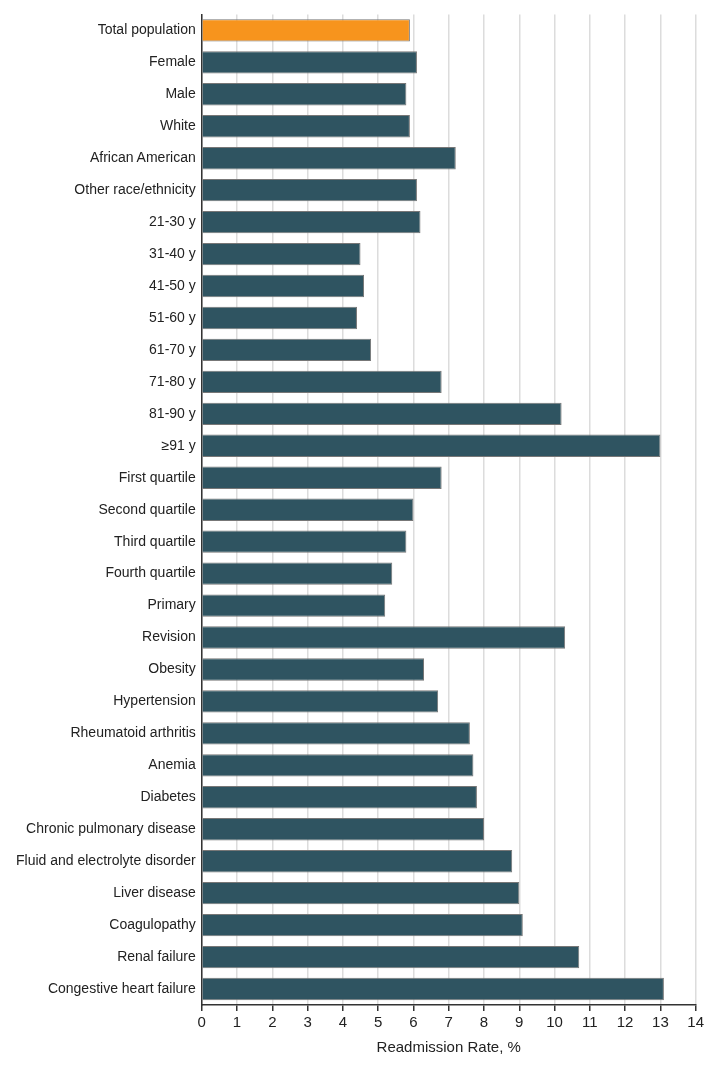 The width and height of the screenshot is (707, 1065). Describe the element at coordinates (111, 828) in the screenshot. I see `y-tick-label: Chronic pulmonary disease` at that location.